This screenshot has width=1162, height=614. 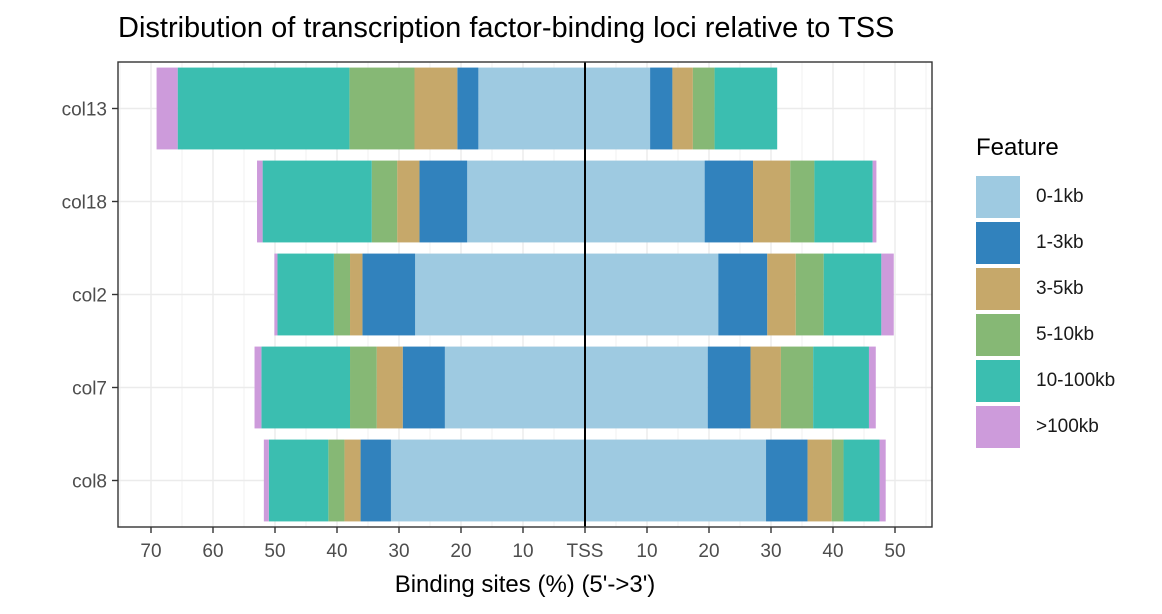 What do you see at coordinates (212, 551) in the screenshot?
I see `x-tick-label: 60` at bounding box center [212, 551].